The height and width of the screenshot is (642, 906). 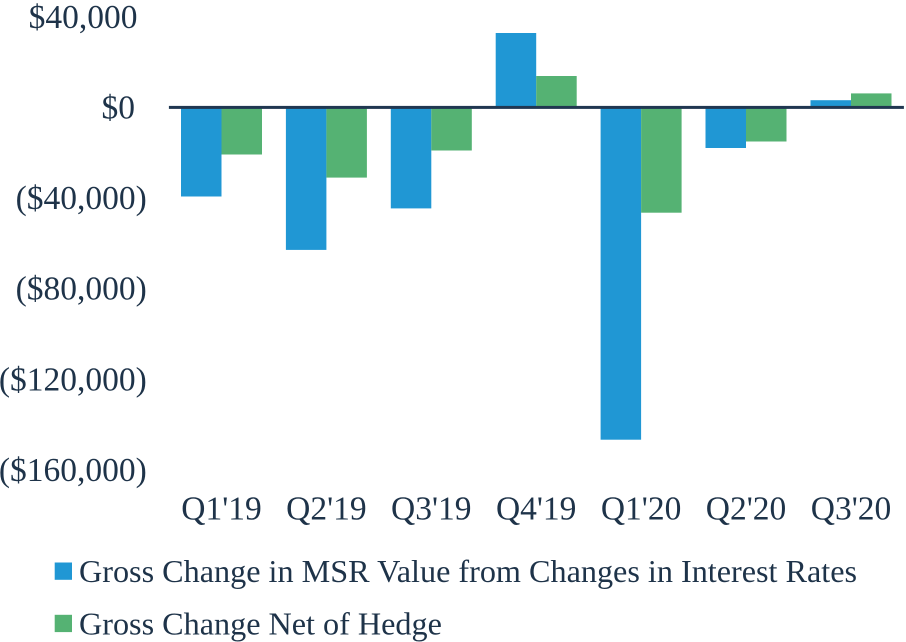 I want to click on svg-text: Gross Change Net of Hedge, so click(x=260, y=623).